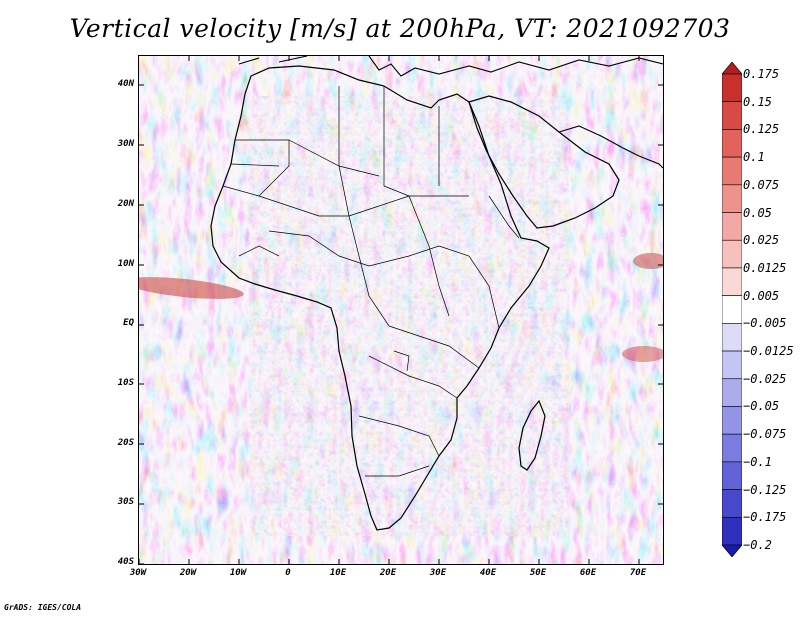 The image size is (800, 618). I want to click on lon-label-10w: 10W, so click(238, 573).